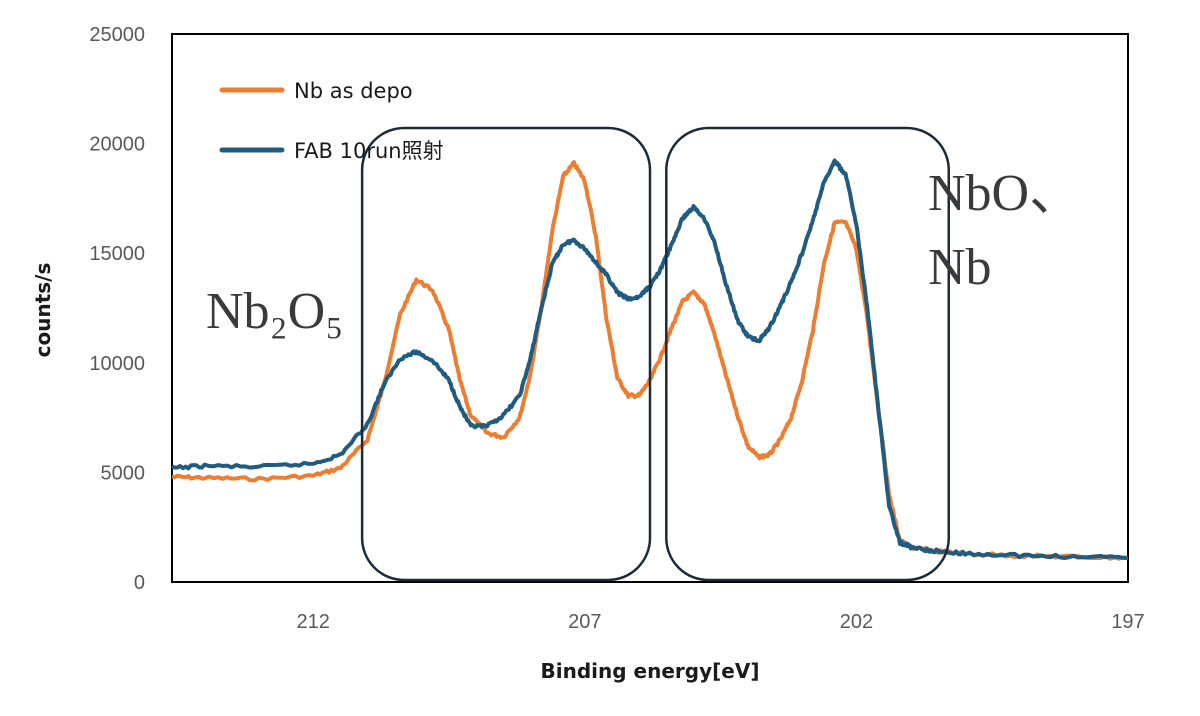  I want to click on x-tick-label: 207, so click(584, 622).